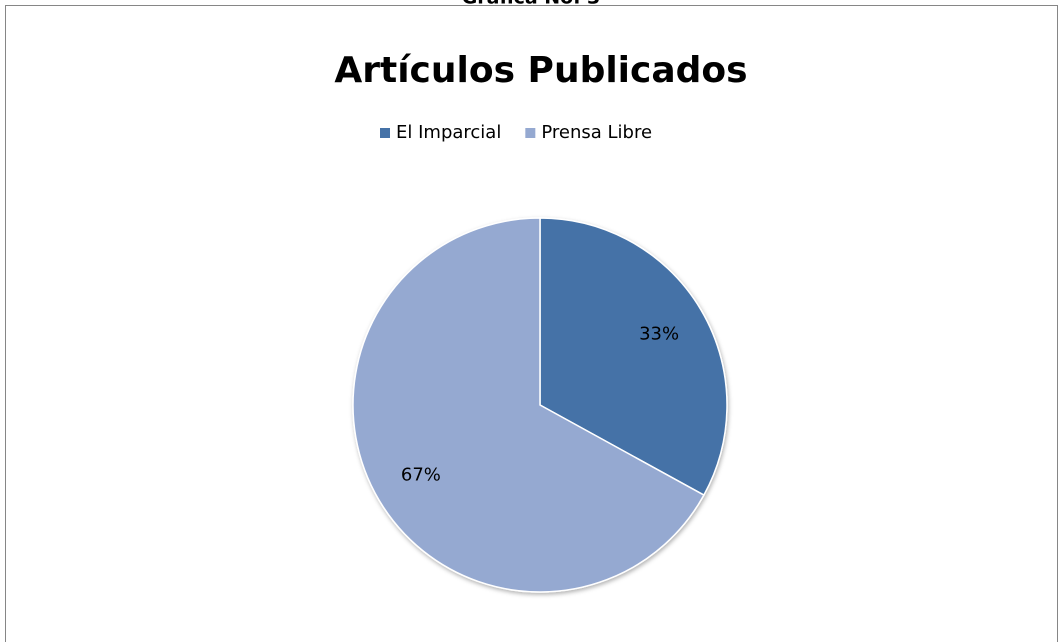 This screenshot has width=1063, height=642. Describe the element at coordinates (659, 334) in the screenshot. I see `data-label: 33%` at that location.